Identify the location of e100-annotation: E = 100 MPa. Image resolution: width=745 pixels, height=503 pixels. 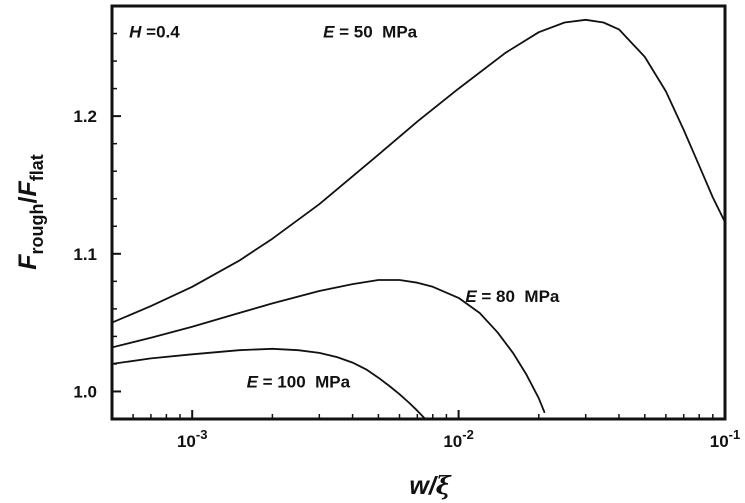
(299, 381).